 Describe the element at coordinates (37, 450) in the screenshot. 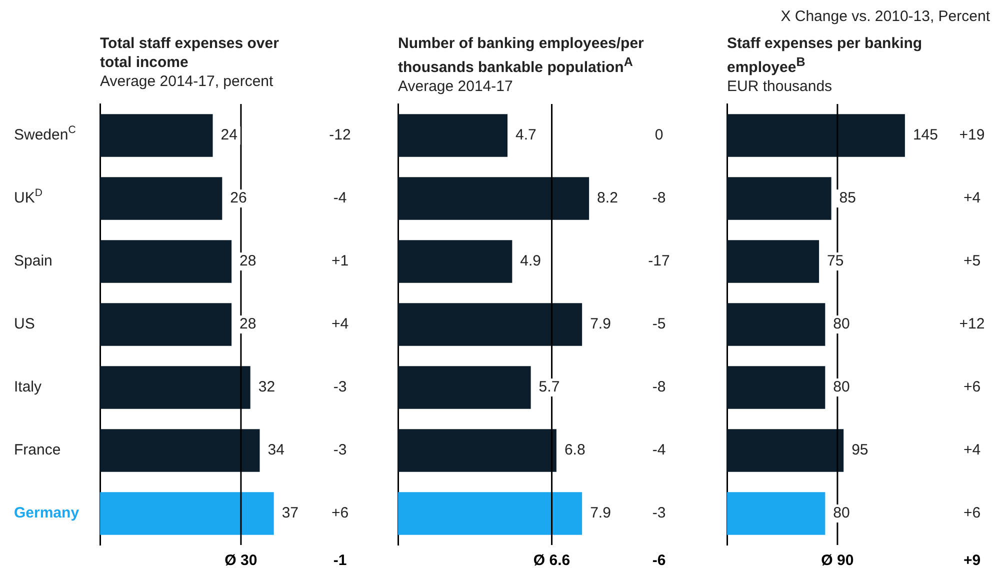

I see `y-tick-label: France` at that location.